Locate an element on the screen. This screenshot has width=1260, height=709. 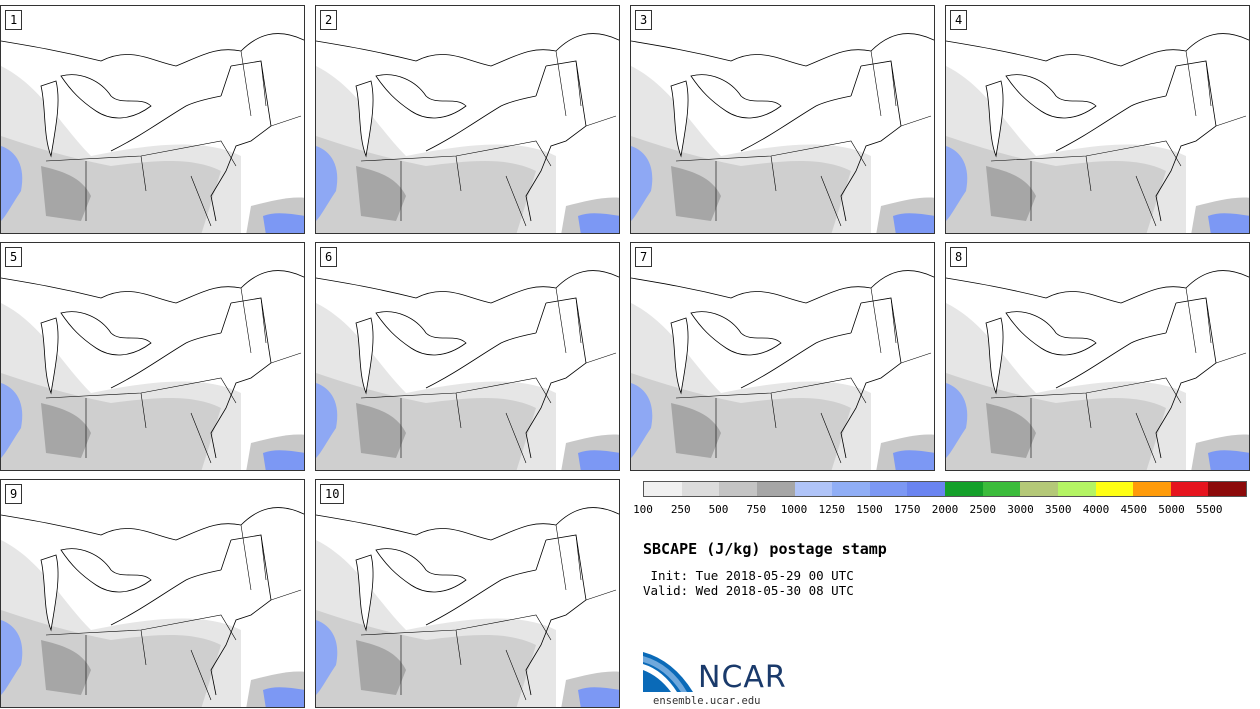
plot-title: SBCAPE (J/kg) postage stamp is located at coordinates (765, 549).